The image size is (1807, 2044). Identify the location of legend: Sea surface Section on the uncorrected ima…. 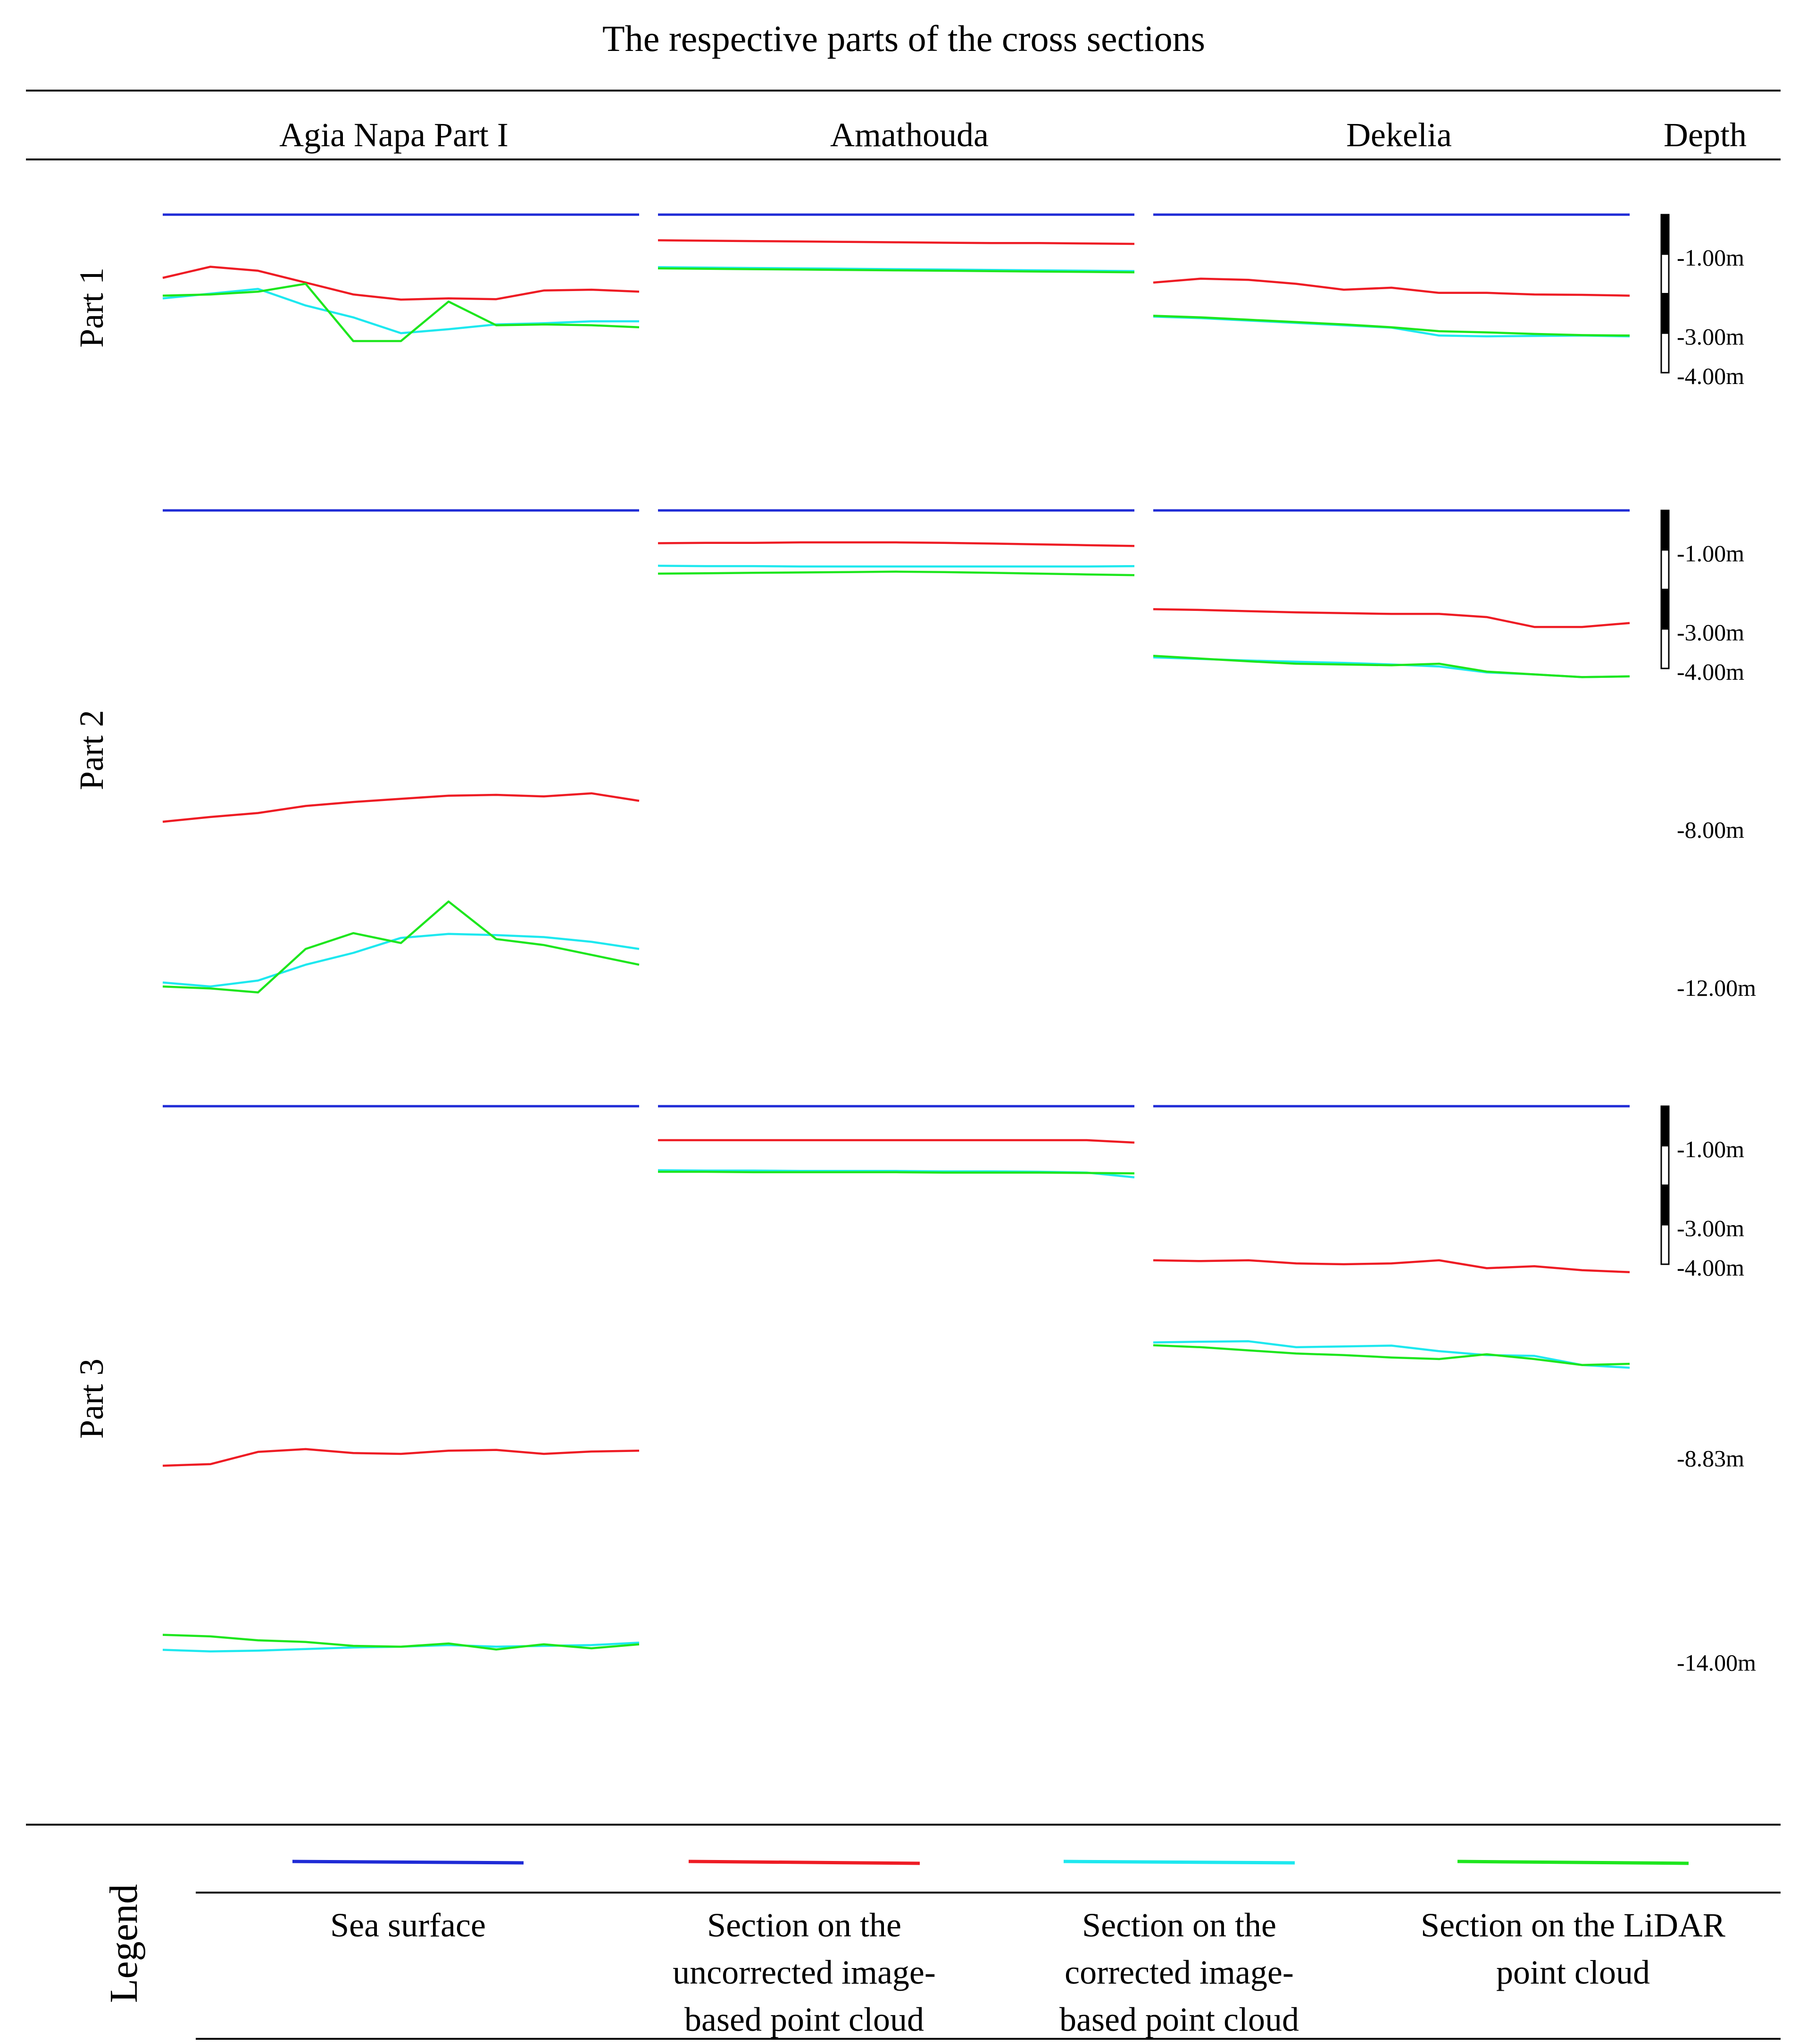
(1008, 1949).